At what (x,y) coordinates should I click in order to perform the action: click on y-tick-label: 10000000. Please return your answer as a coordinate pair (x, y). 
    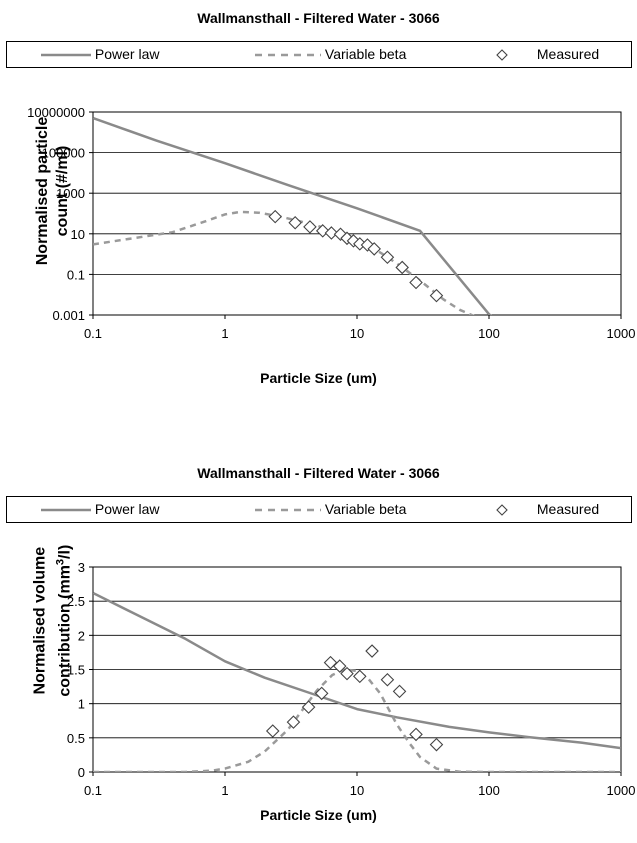
    Looking at the image, I should click on (56, 112).